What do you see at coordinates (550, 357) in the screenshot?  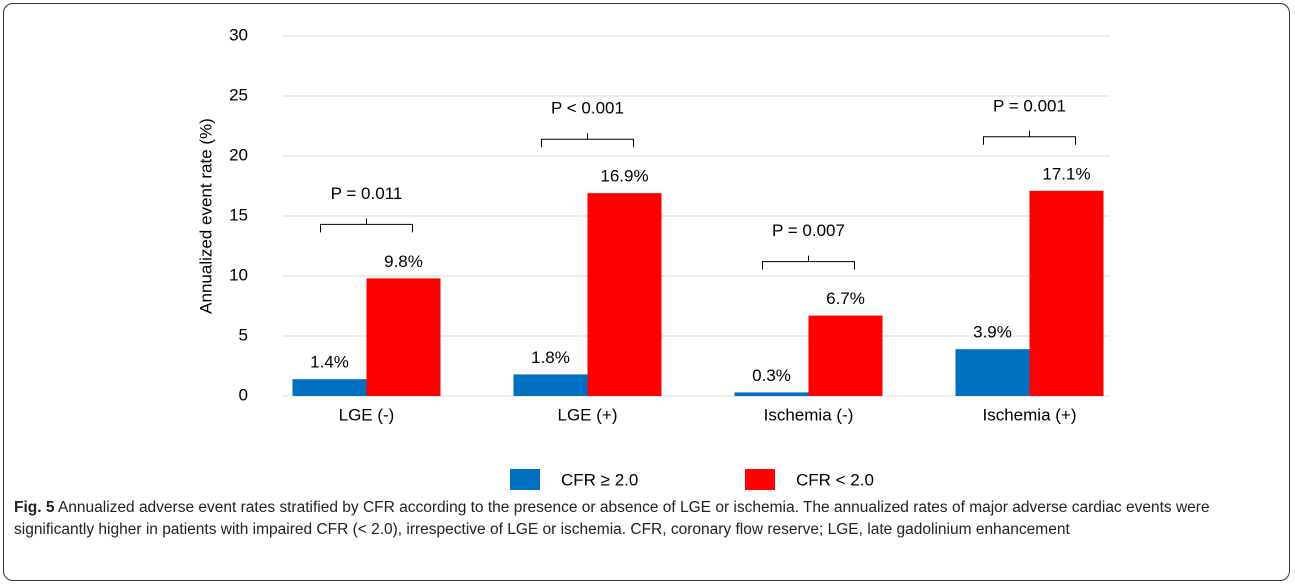 I see `value-label: 1.8%` at bounding box center [550, 357].